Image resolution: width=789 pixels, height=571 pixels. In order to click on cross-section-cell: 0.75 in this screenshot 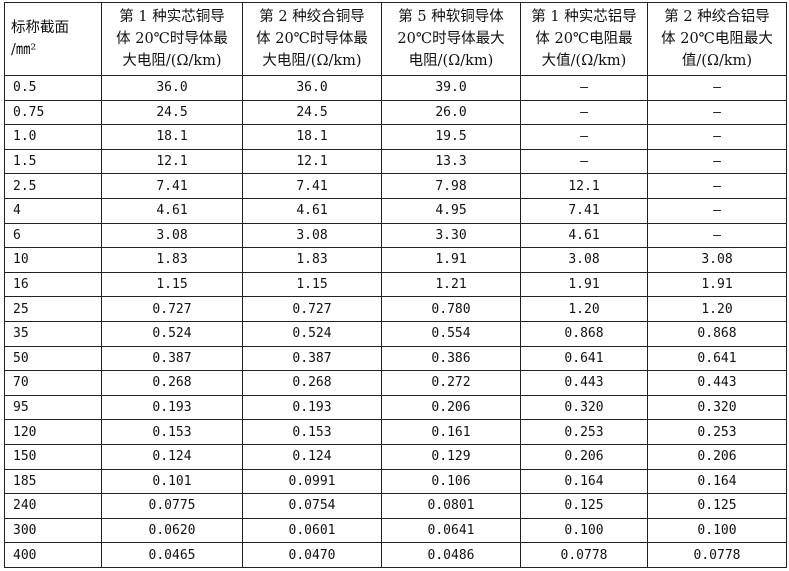, I will do `click(53, 112)`.